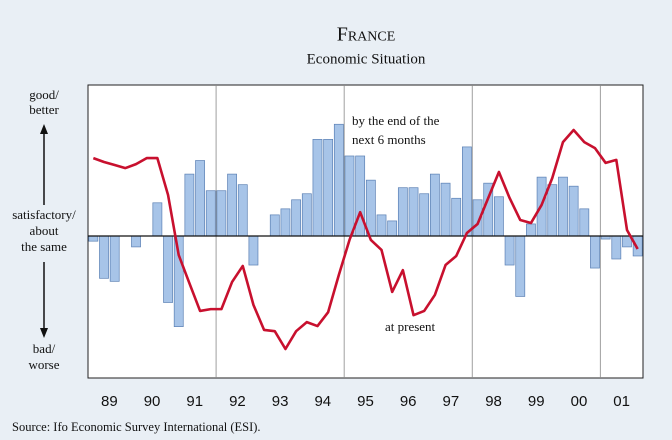 This screenshot has width=672, height=440. I want to click on x-tick-label: 98, so click(493, 401).